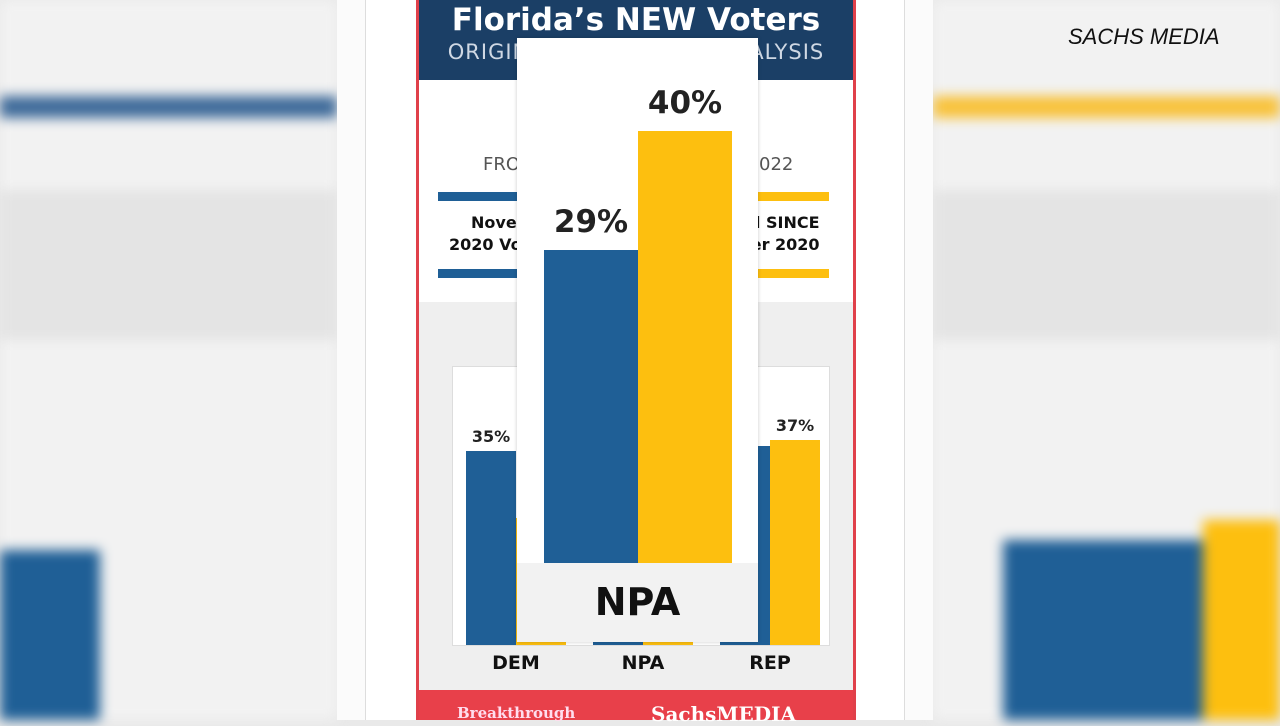  I want to click on watermark: SACHS MEDIA, so click(1144, 36).